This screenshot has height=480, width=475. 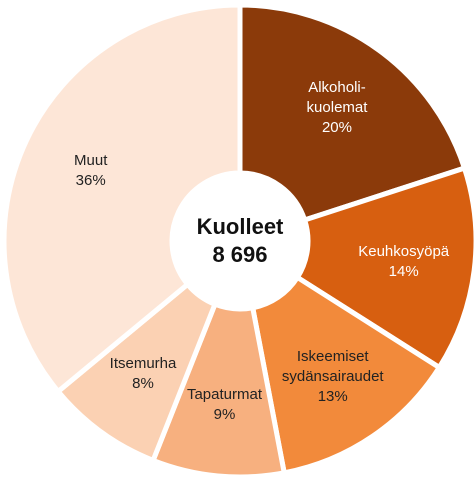 I want to click on slice-label: Keuhkosyöpä 14%, so click(x=403, y=262).